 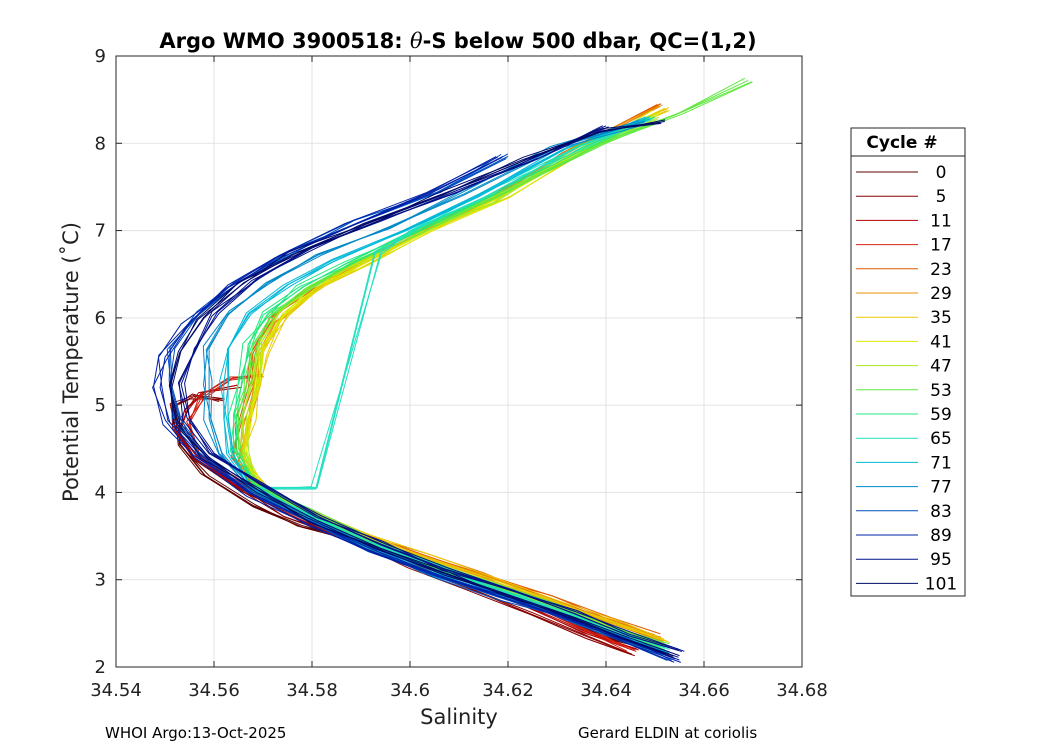 What do you see at coordinates (802, 690) in the screenshot?
I see `x-tick-label: 34.68` at bounding box center [802, 690].